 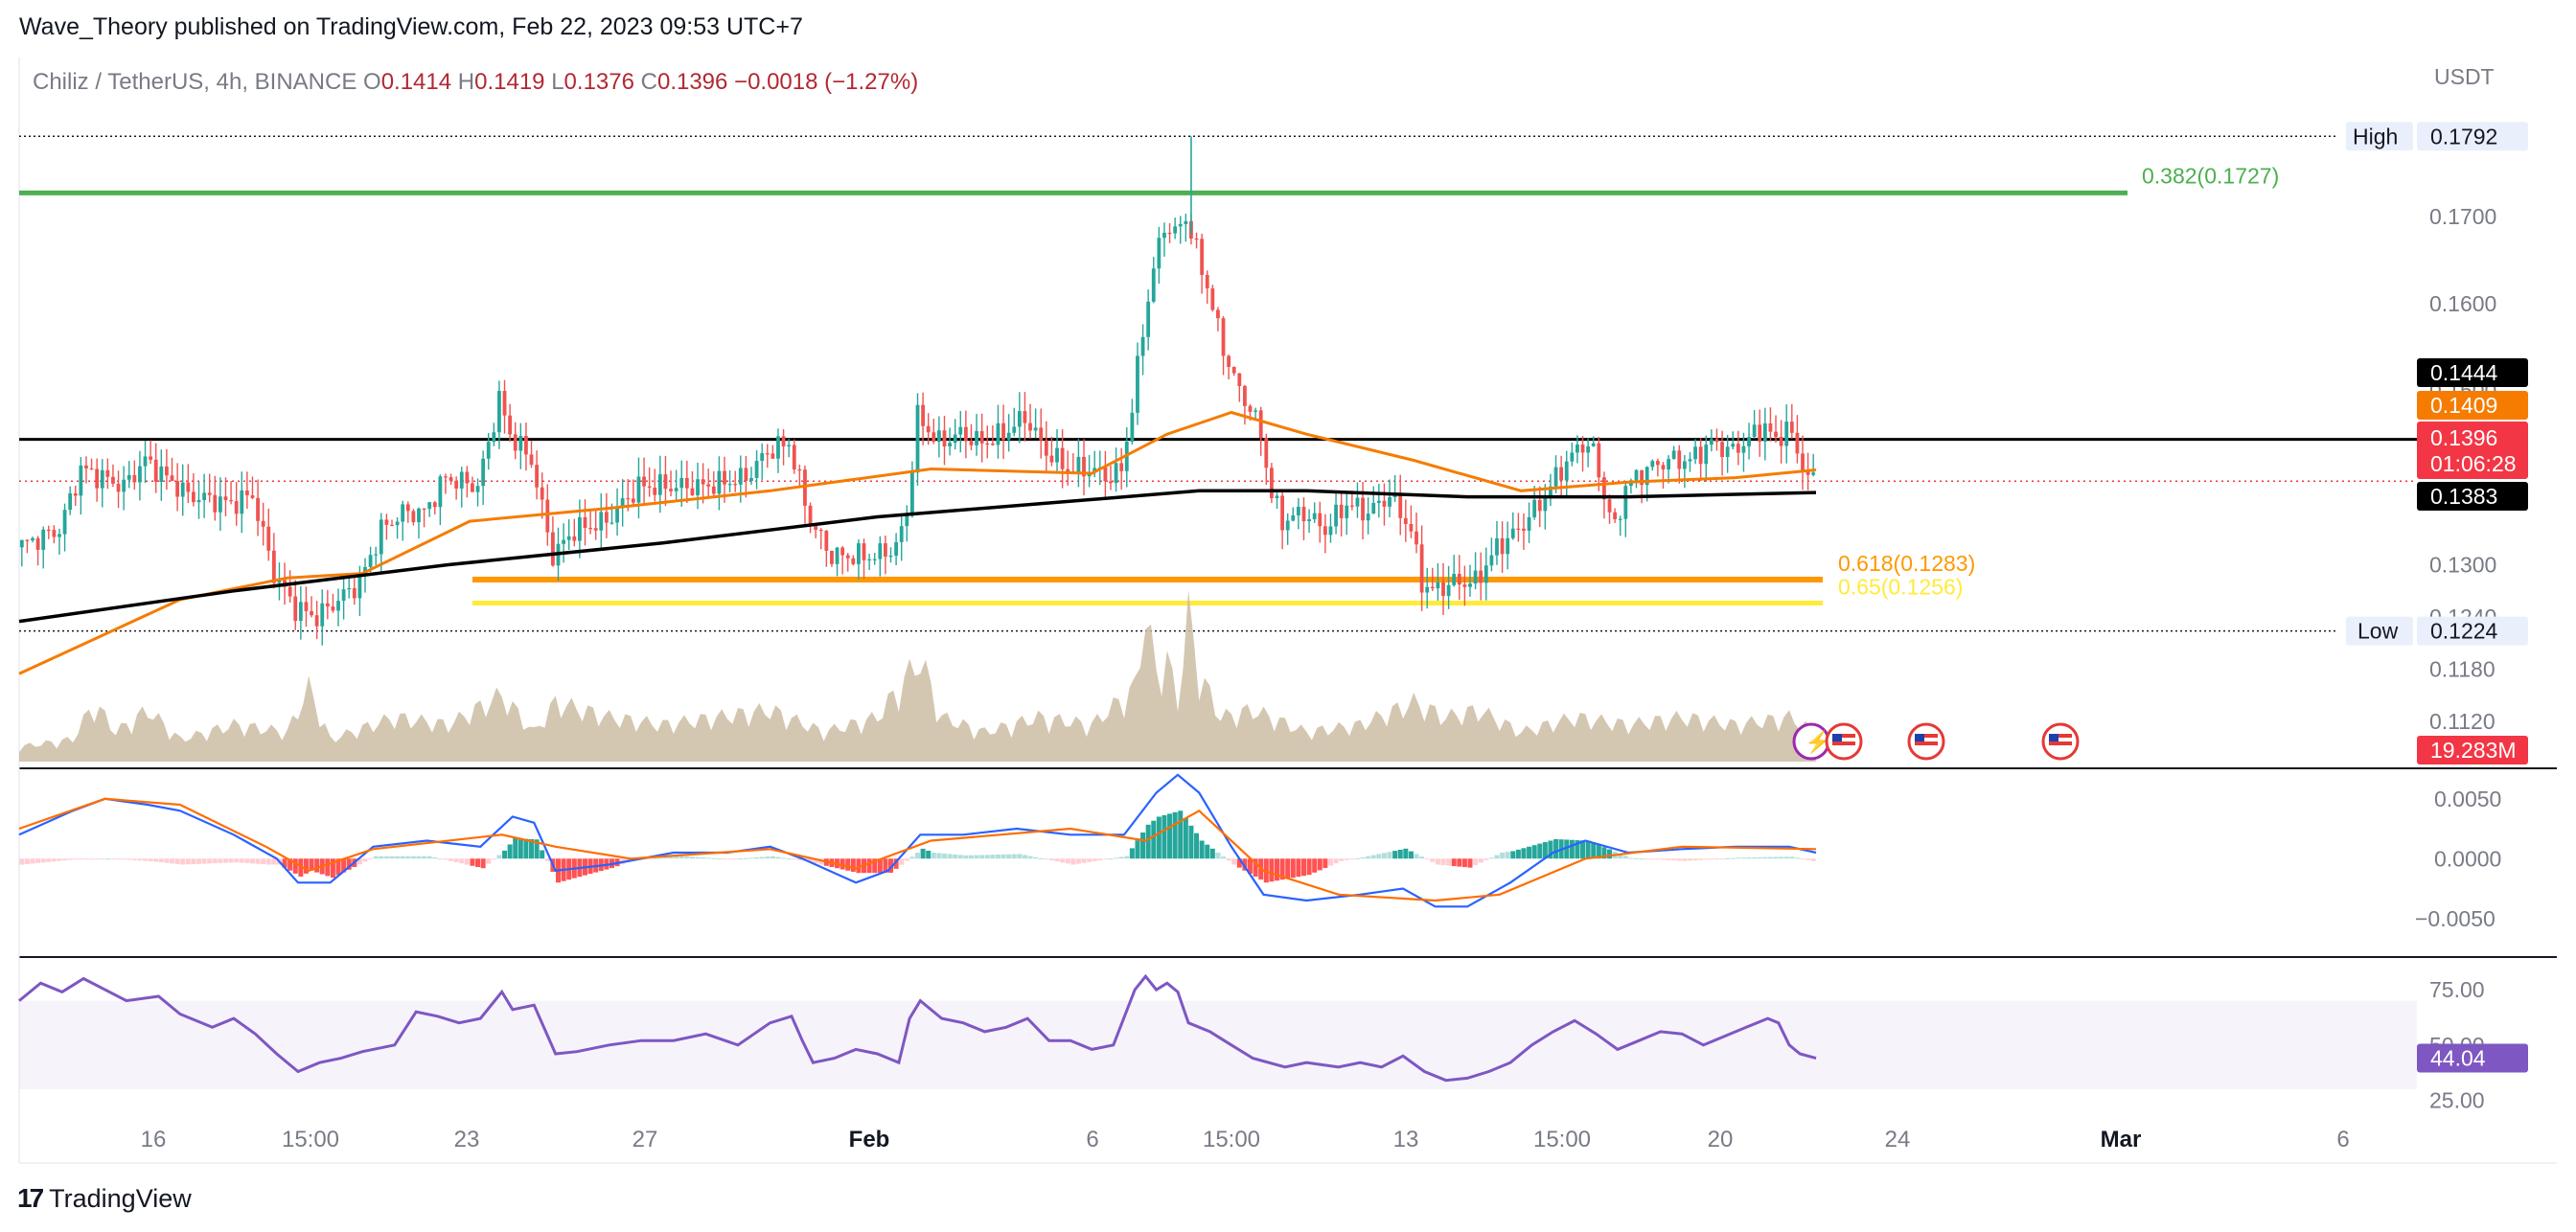 What do you see at coordinates (2210, 175) in the screenshot?
I see `fib-0382-label: 0.382(0.1727)` at bounding box center [2210, 175].